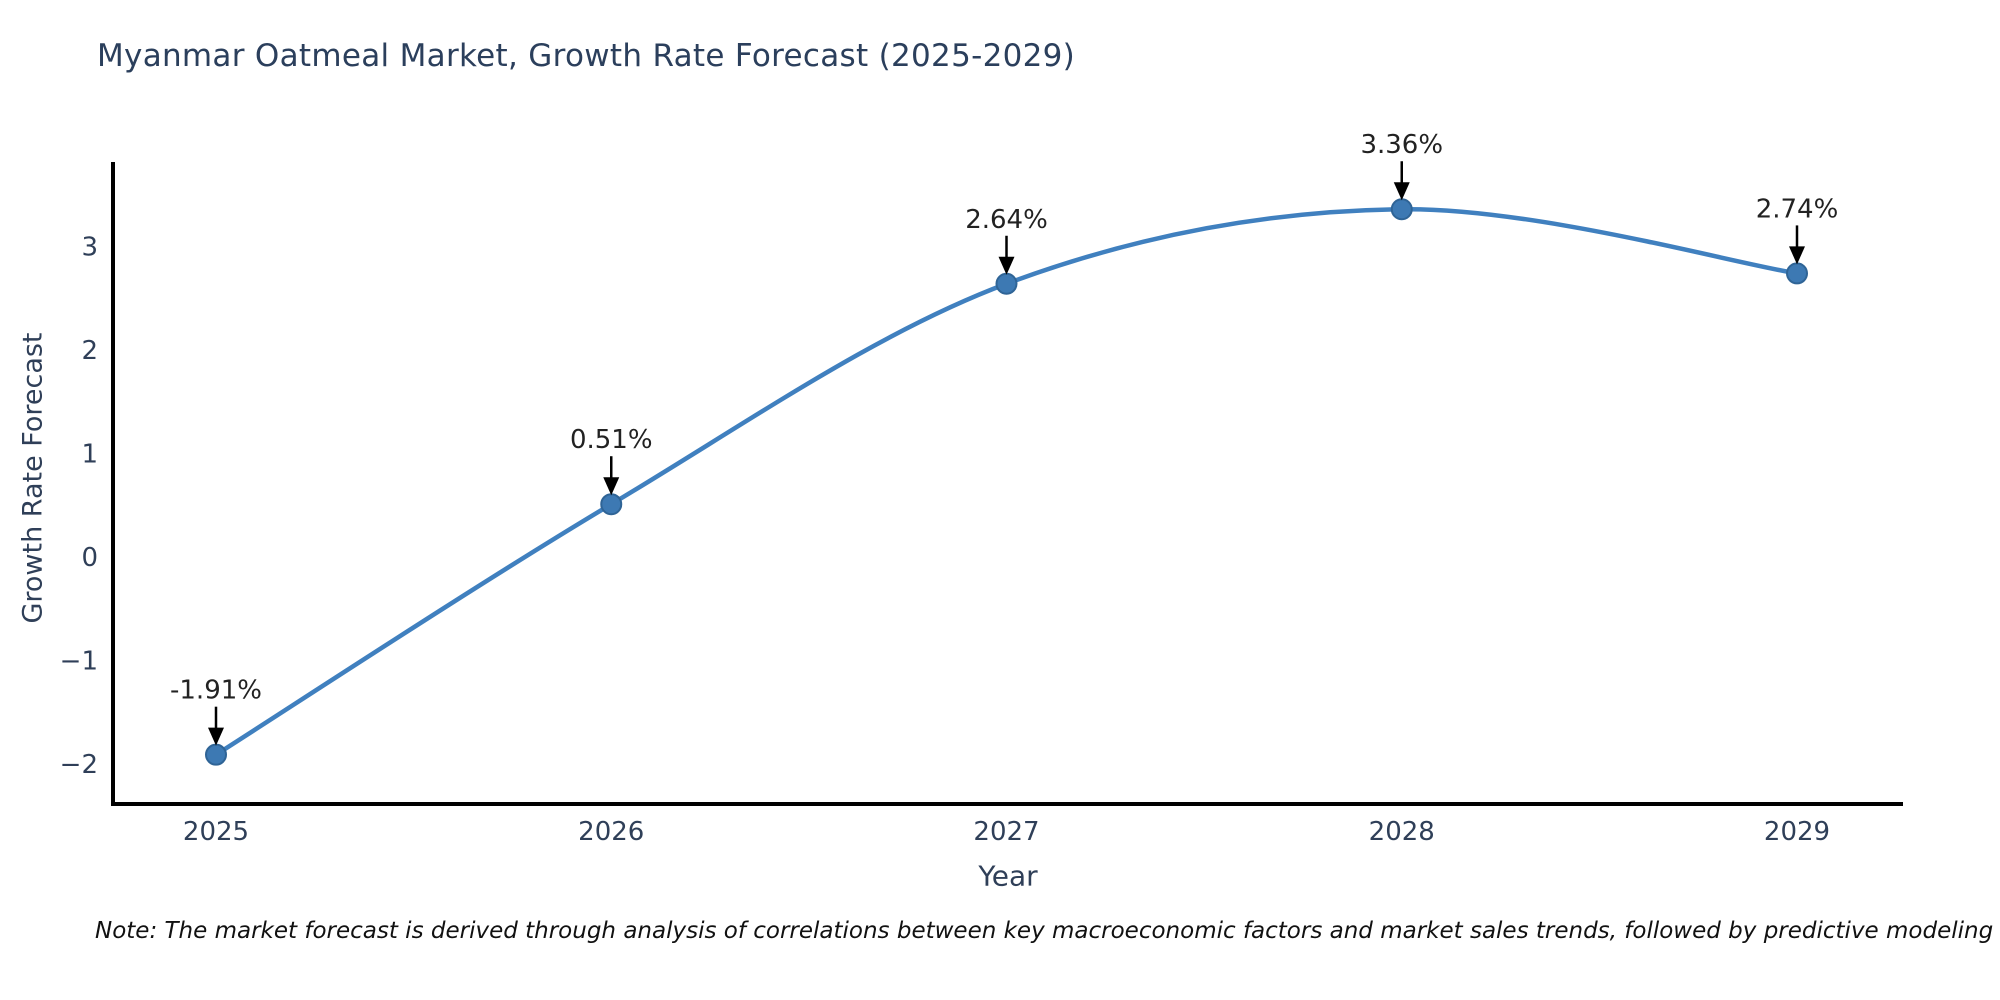  Describe the element at coordinates (611, 440) in the screenshot. I see `annotation-label: 0.51%` at that location.